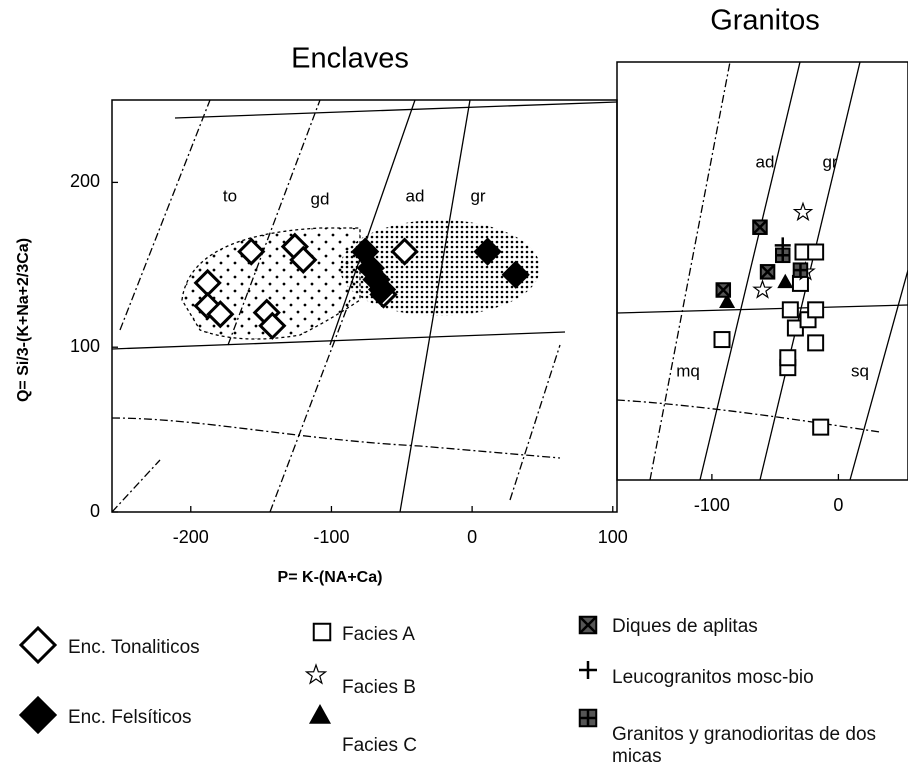  Describe the element at coordinates (350, 59) in the screenshot. I see `chart-title: Enclaves` at that location.